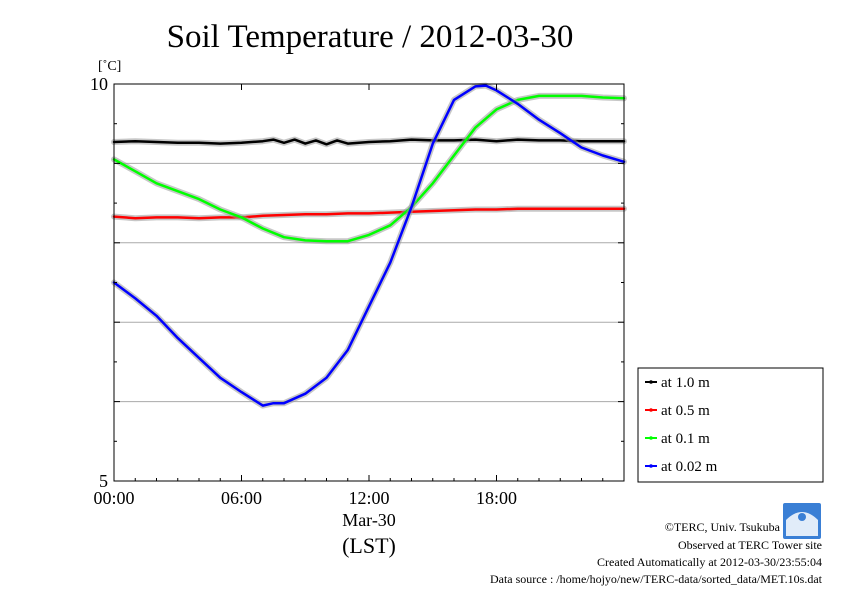 The height and width of the screenshot is (595, 842). I want to click on x-axis-label: (LST), so click(369, 545).